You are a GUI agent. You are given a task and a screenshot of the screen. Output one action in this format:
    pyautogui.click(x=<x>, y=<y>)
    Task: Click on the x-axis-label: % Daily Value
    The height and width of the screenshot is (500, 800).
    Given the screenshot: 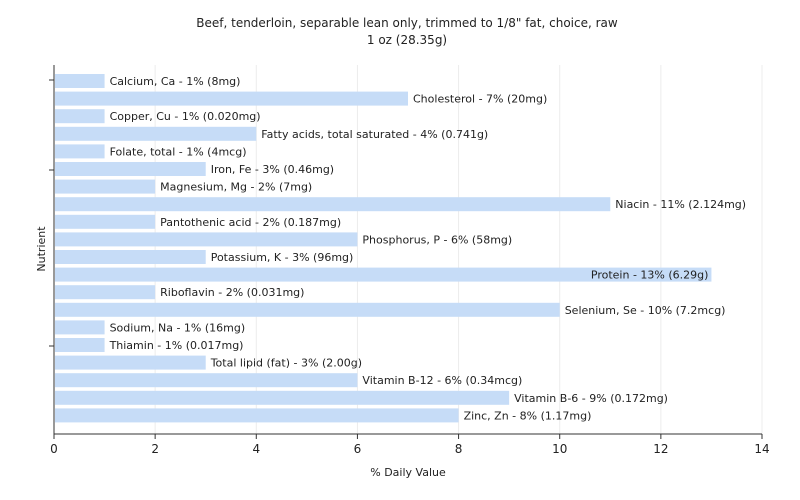 What is the action you would take?
    pyautogui.click(x=408, y=472)
    